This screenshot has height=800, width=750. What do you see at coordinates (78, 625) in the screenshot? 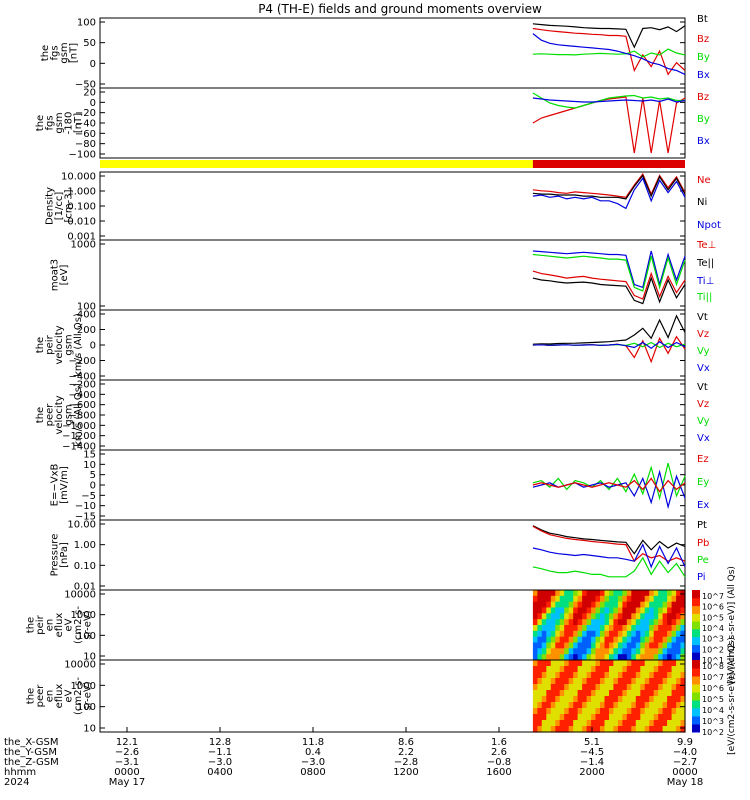
I see `y-axis-label: (cm2-s-` at bounding box center [78, 625].